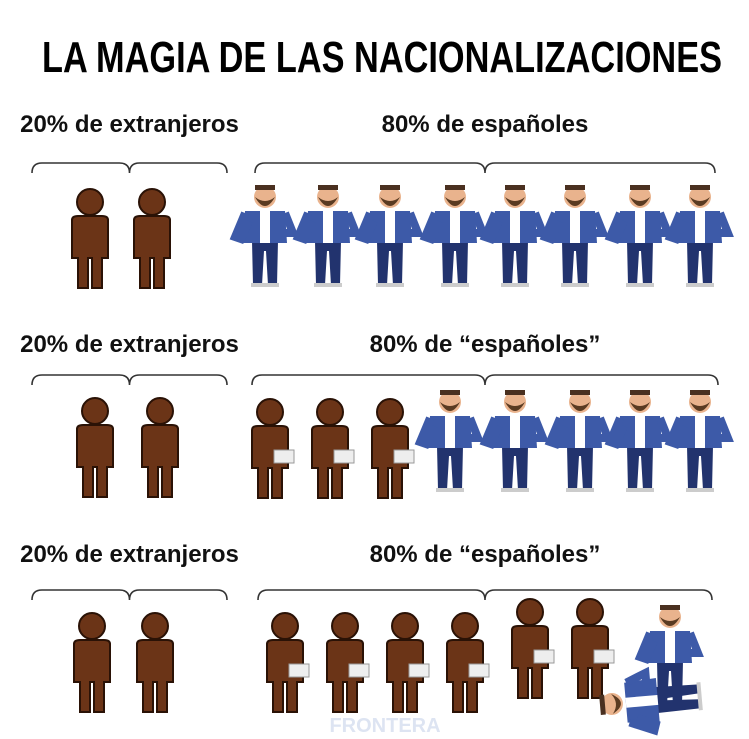  I want to click on right-label: 80% de “españoles”, so click(485, 554).